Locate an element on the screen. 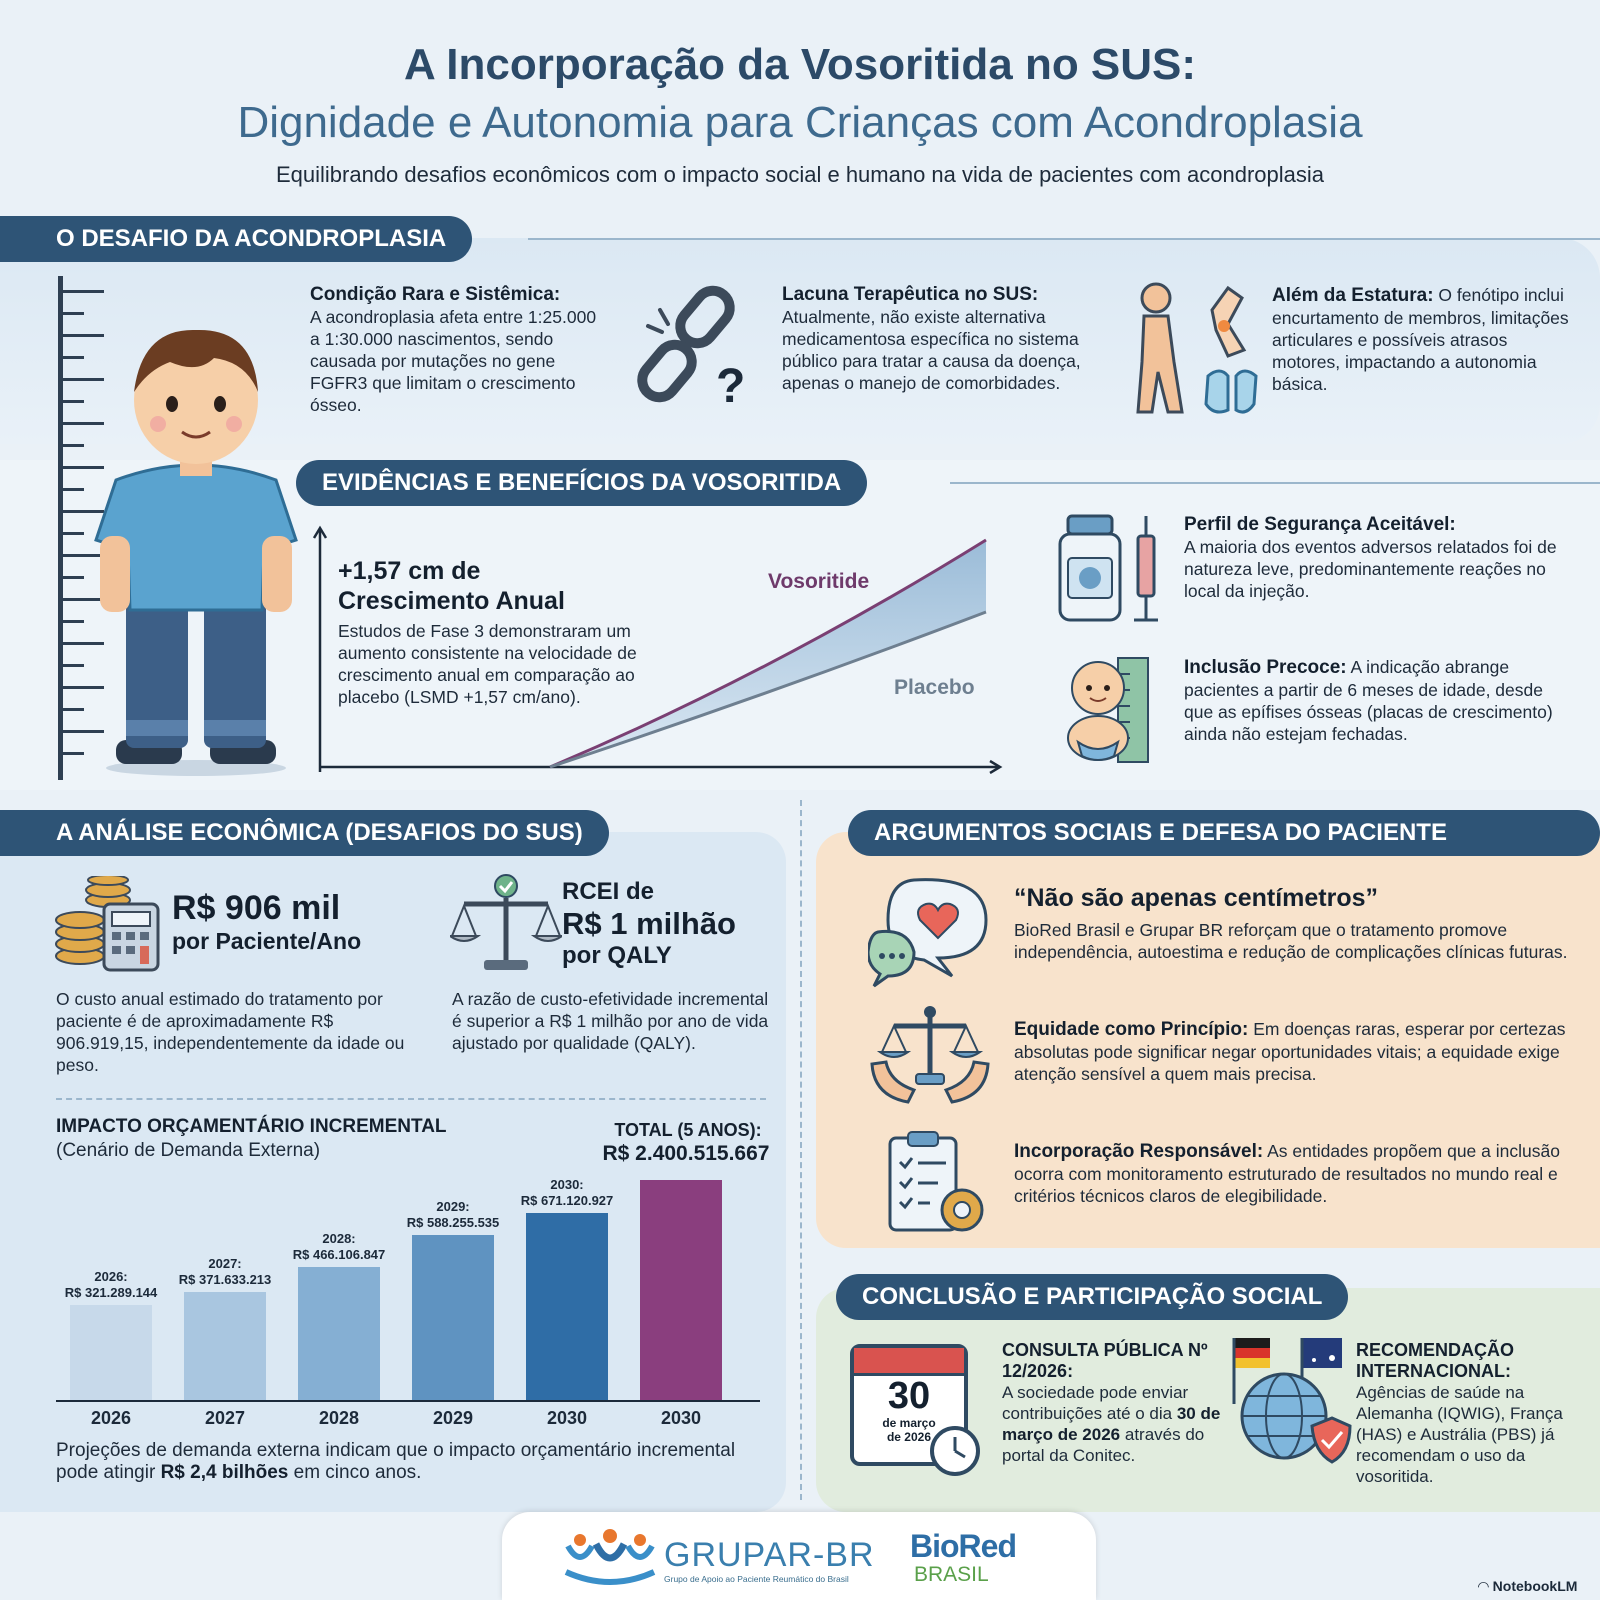 The image size is (1600, 1600). growth-line-chart is located at coordinates (657, 649).